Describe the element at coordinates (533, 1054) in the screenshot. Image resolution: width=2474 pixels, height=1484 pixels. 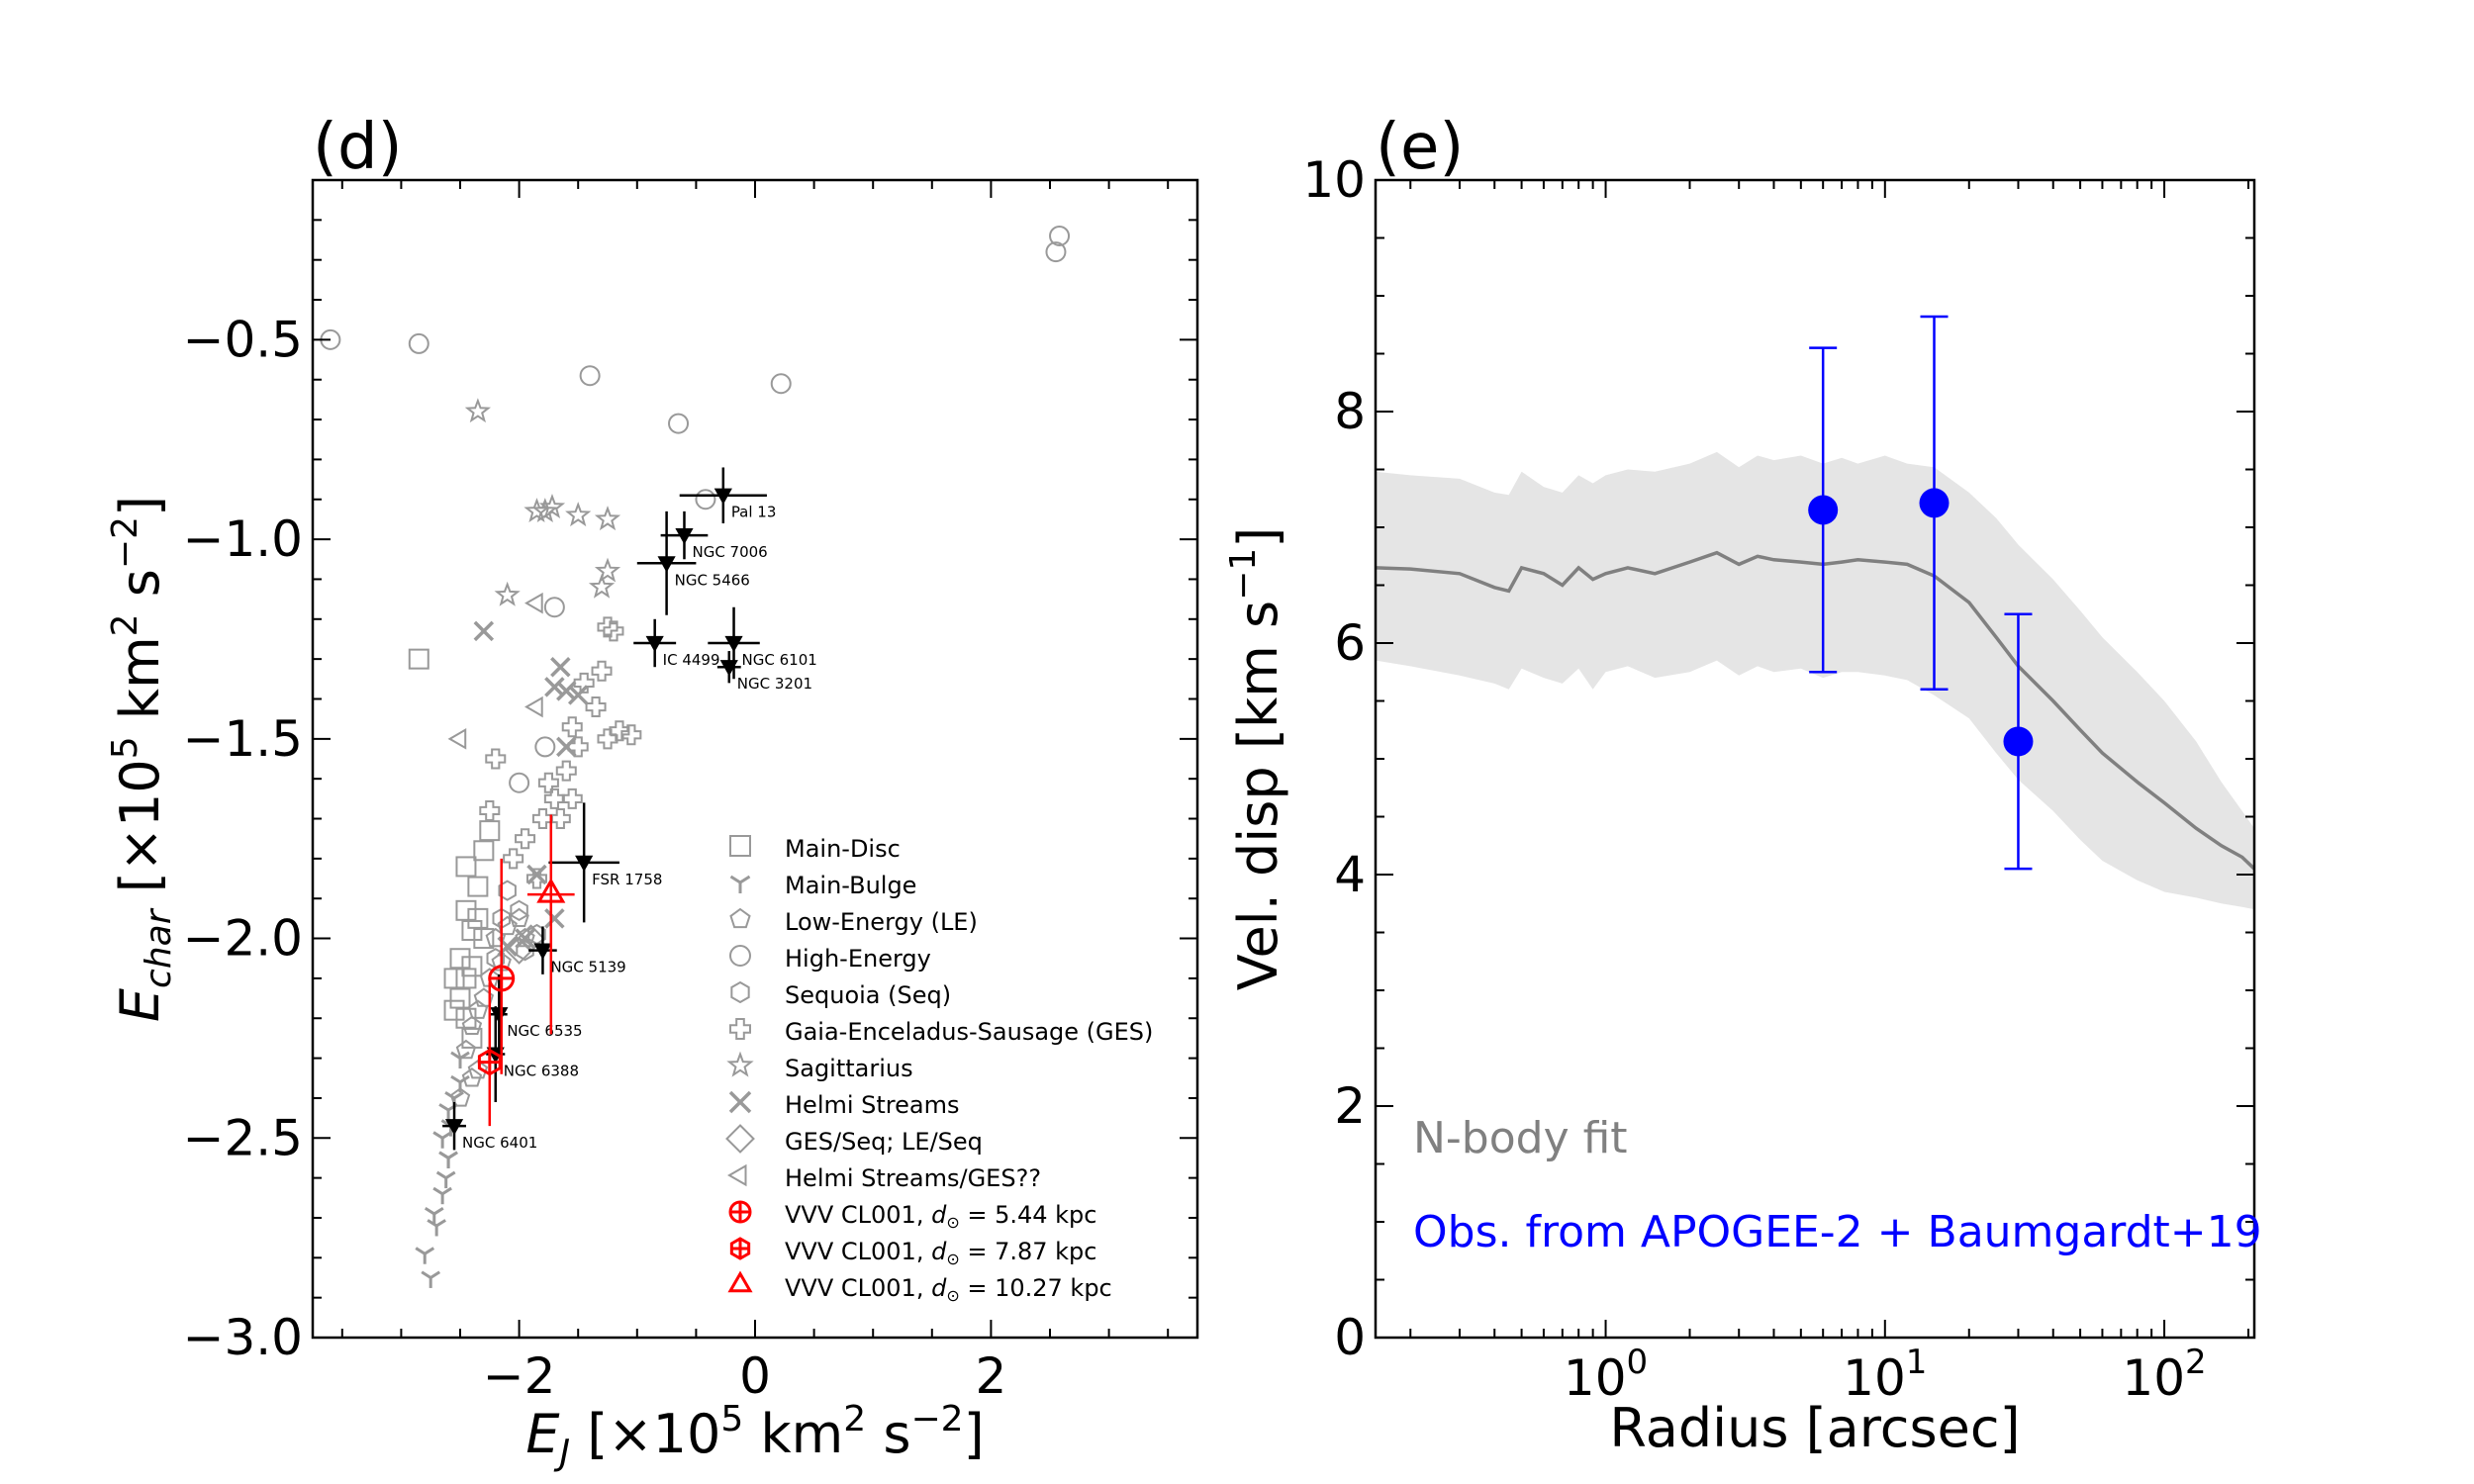
I see `cluster-ngc-6388: NGC 6388` at that location.